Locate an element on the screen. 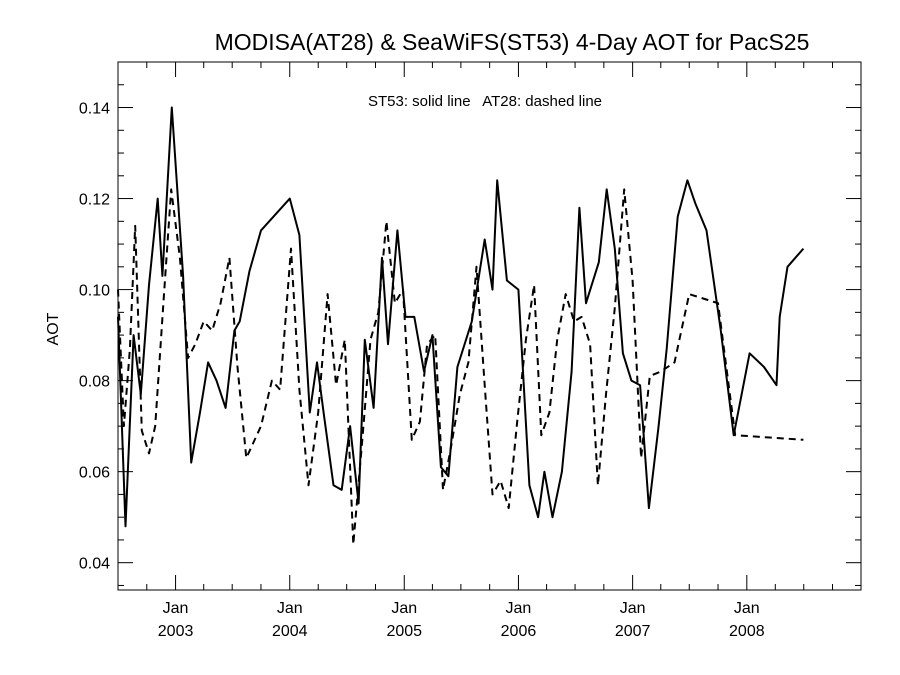  x-tick-year-label: 2008 is located at coordinates (747, 631).